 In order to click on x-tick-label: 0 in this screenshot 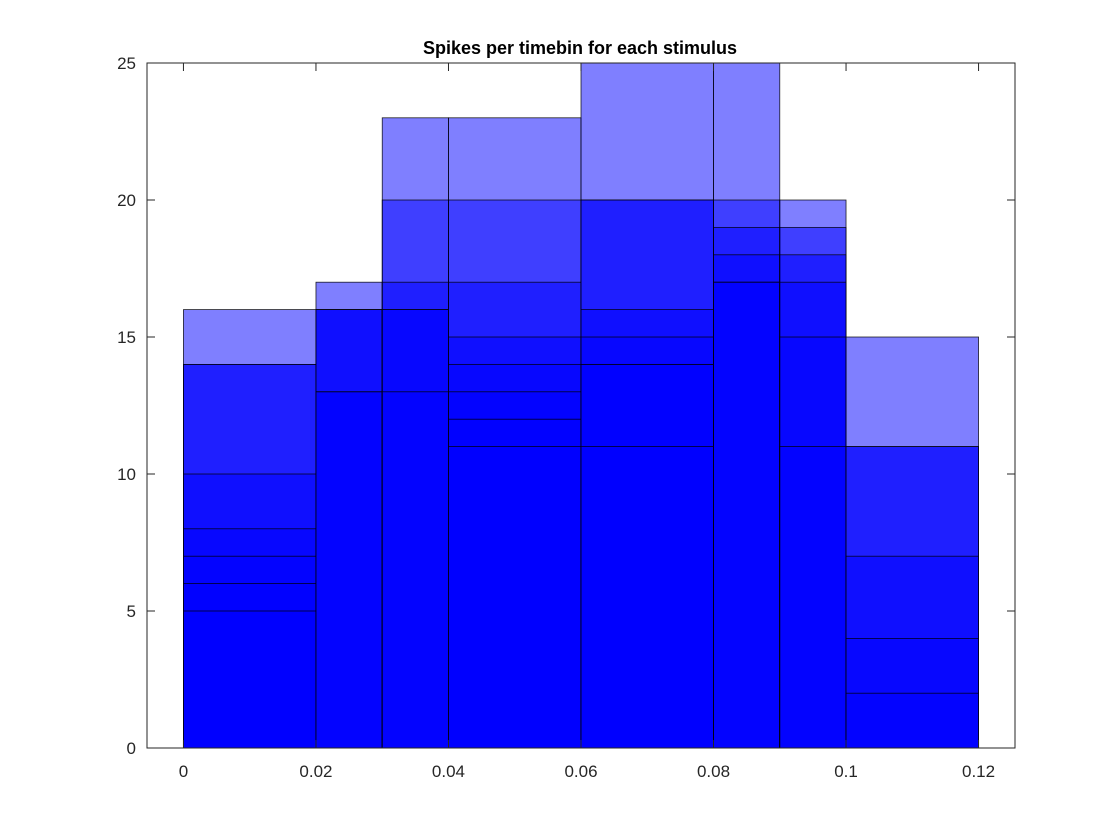, I will do `click(183, 771)`.